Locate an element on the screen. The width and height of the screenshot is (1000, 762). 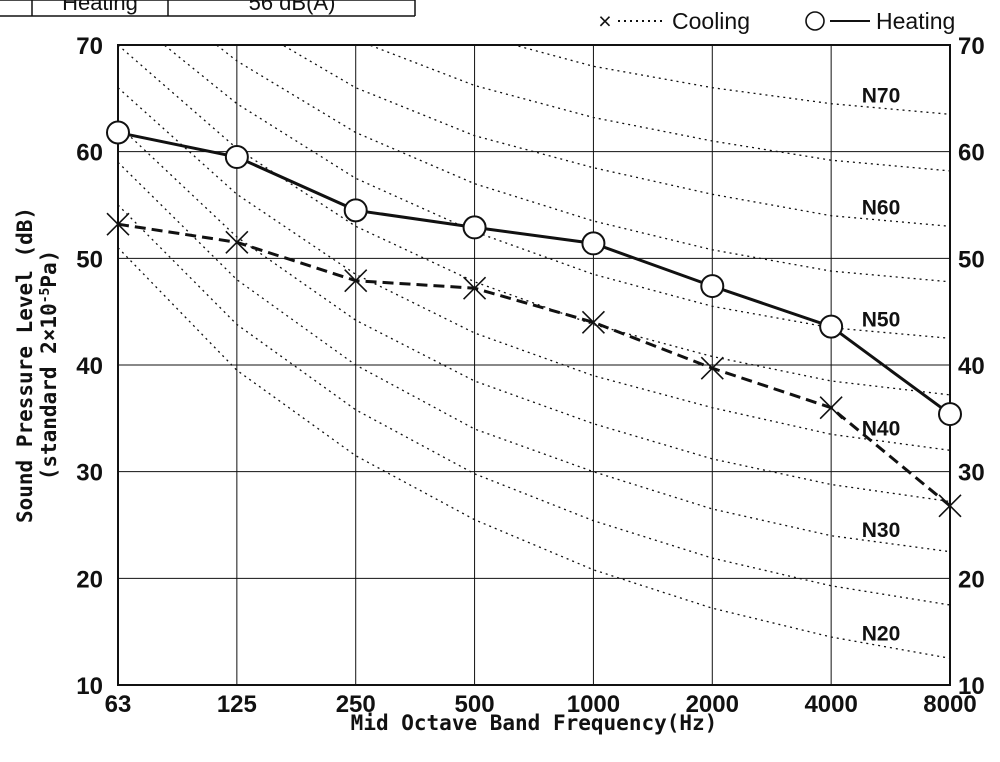
legend: × Cooling Heating is located at coordinates (776, 21).